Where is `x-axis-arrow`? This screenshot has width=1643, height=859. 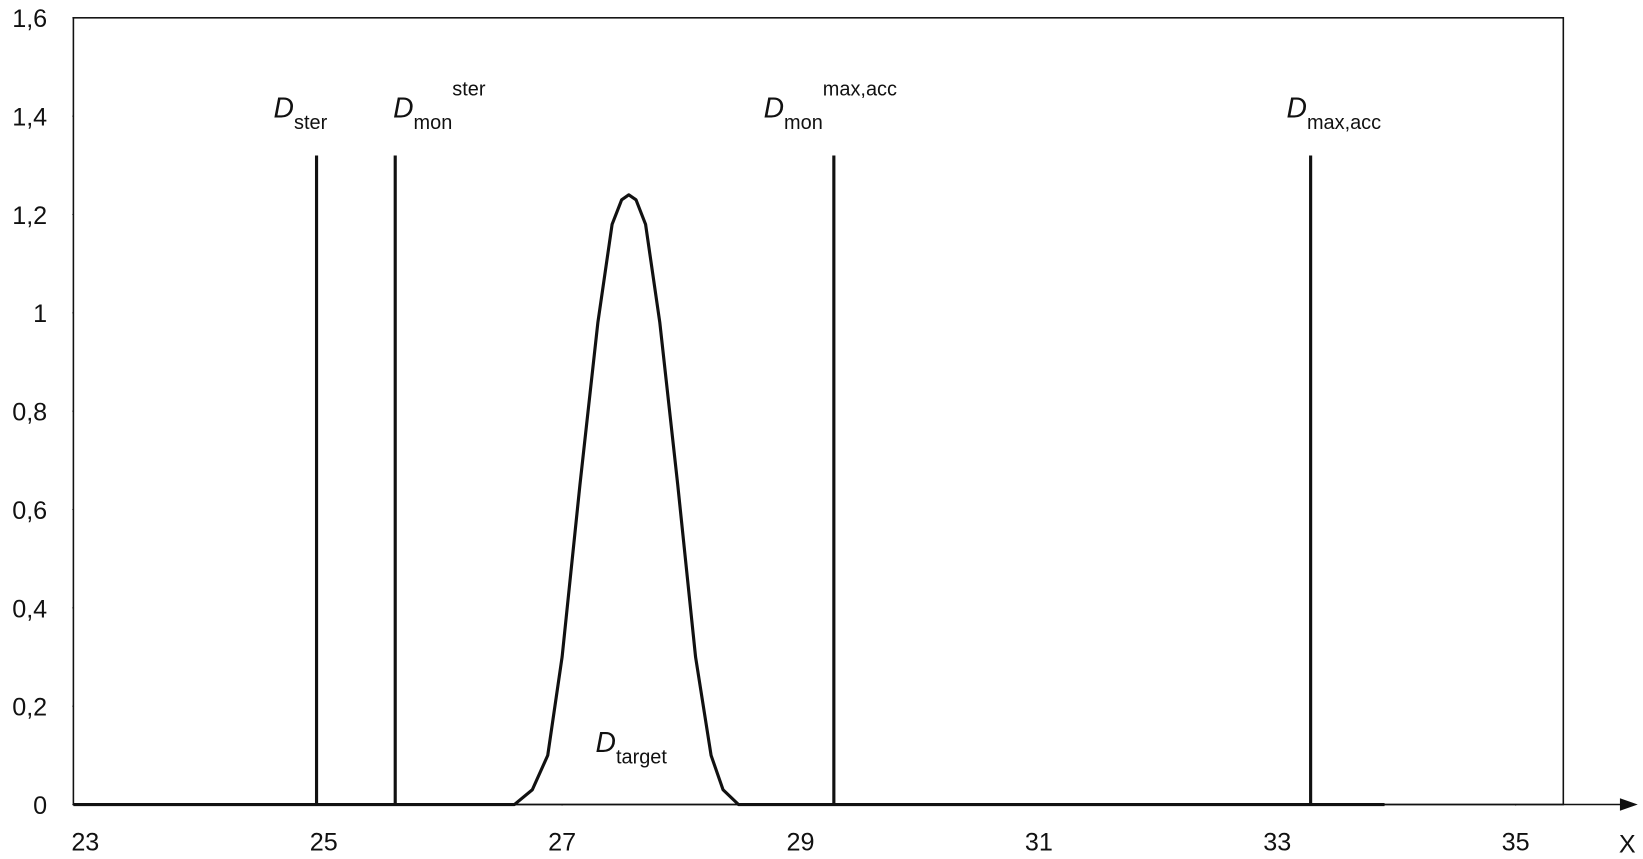 x-axis-arrow is located at coordinates (1628, 804).